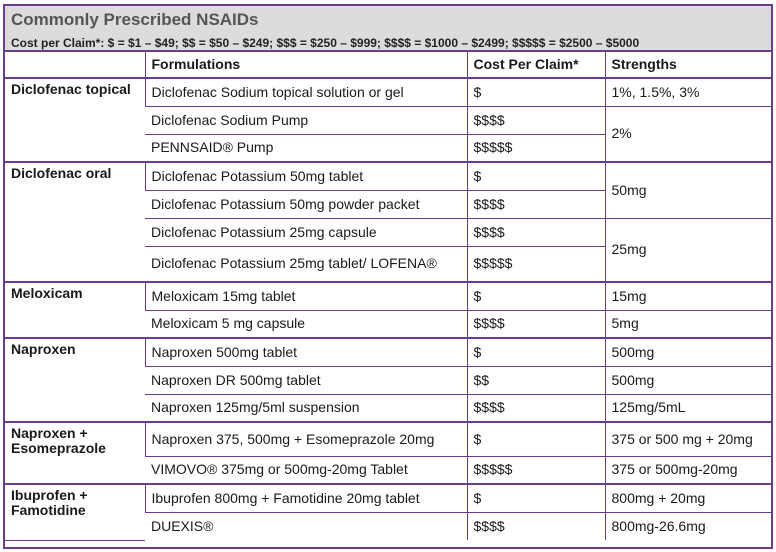  Describe the element at coordinates (306, 204) in the screenshot. I see `formulation-cell: Diclofenac Potassium 50mg powder packet` at that location.